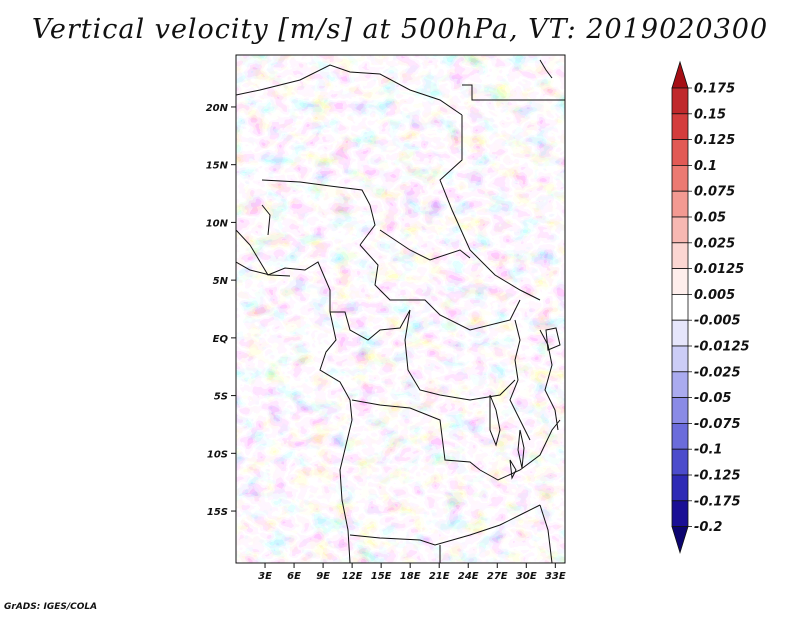  What do you see at coordinates (717, 476) in the screenshot?
I see `colorbar-label: -0.125` at bounding box center [717, 476].